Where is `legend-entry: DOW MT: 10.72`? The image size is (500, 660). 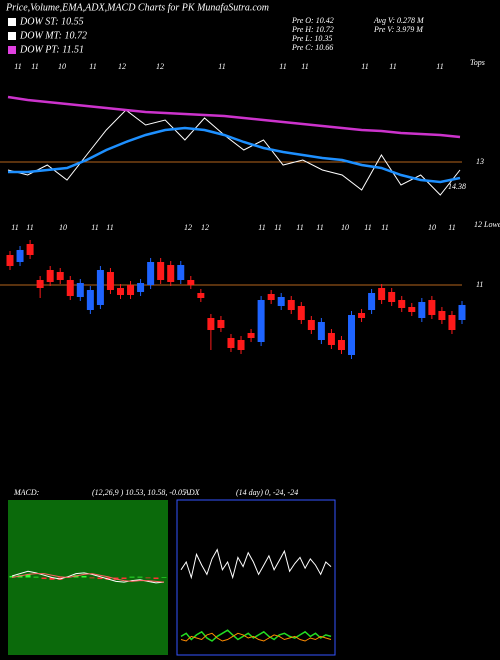 legend-entry: DOW MT: 10.72 is located at coordinates (53, 35).